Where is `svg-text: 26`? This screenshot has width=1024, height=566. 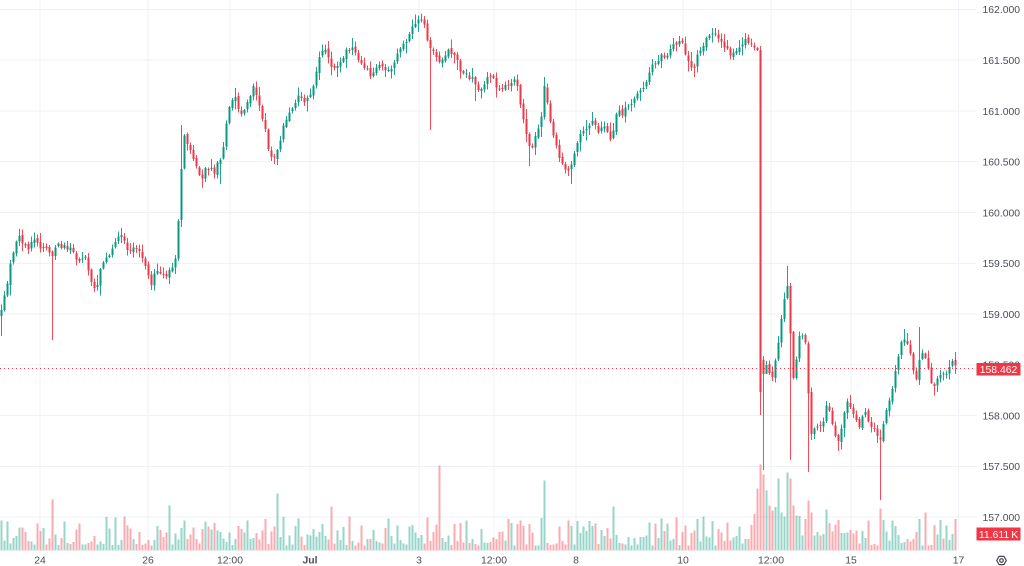 svg-text: 26 is located at coordinates (148, 561).